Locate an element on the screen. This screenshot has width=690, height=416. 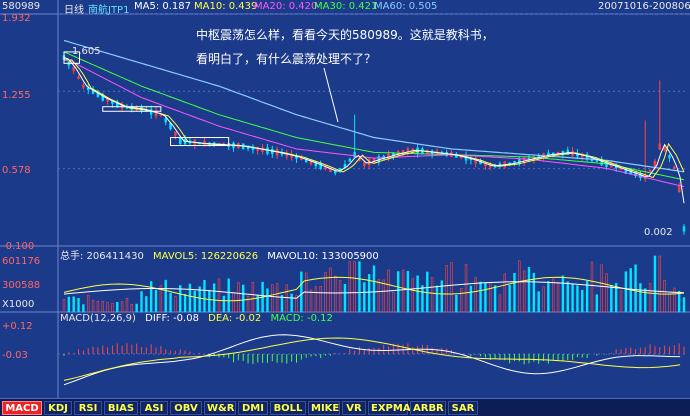
tab-kdj: KDJ is located at coordinates (58, 408).